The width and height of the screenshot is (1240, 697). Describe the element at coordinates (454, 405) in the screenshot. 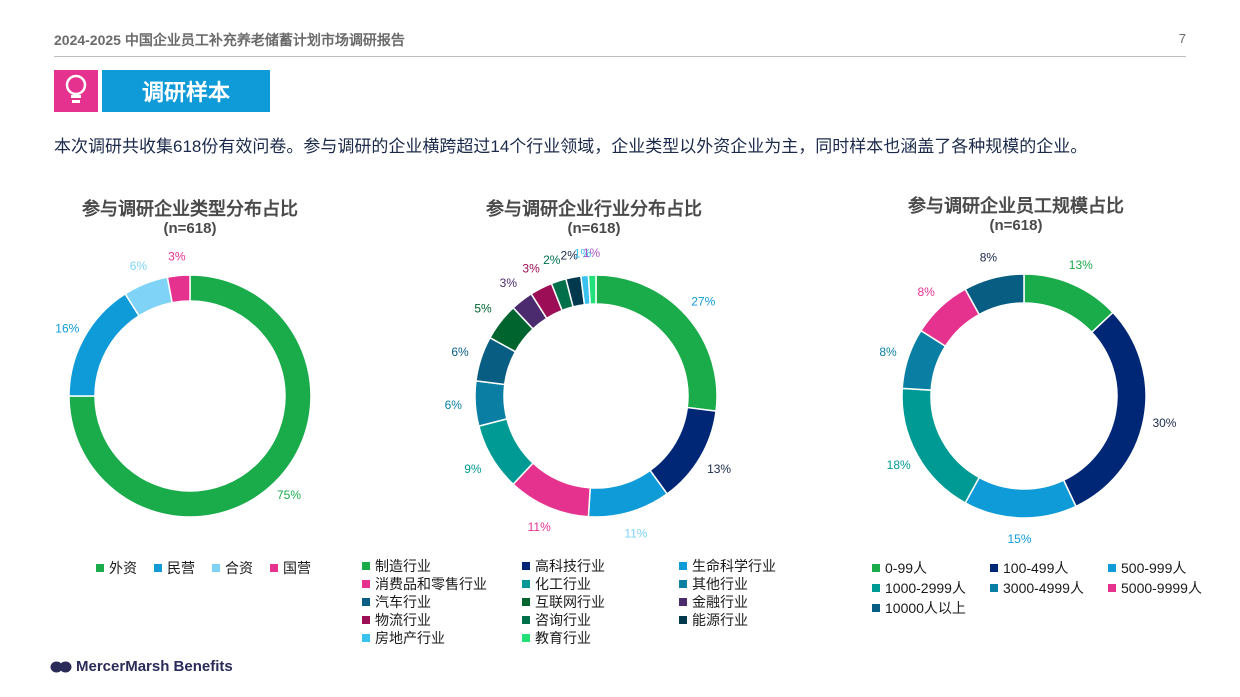

I see `chart-2-data-label-6: 6%` at that location.